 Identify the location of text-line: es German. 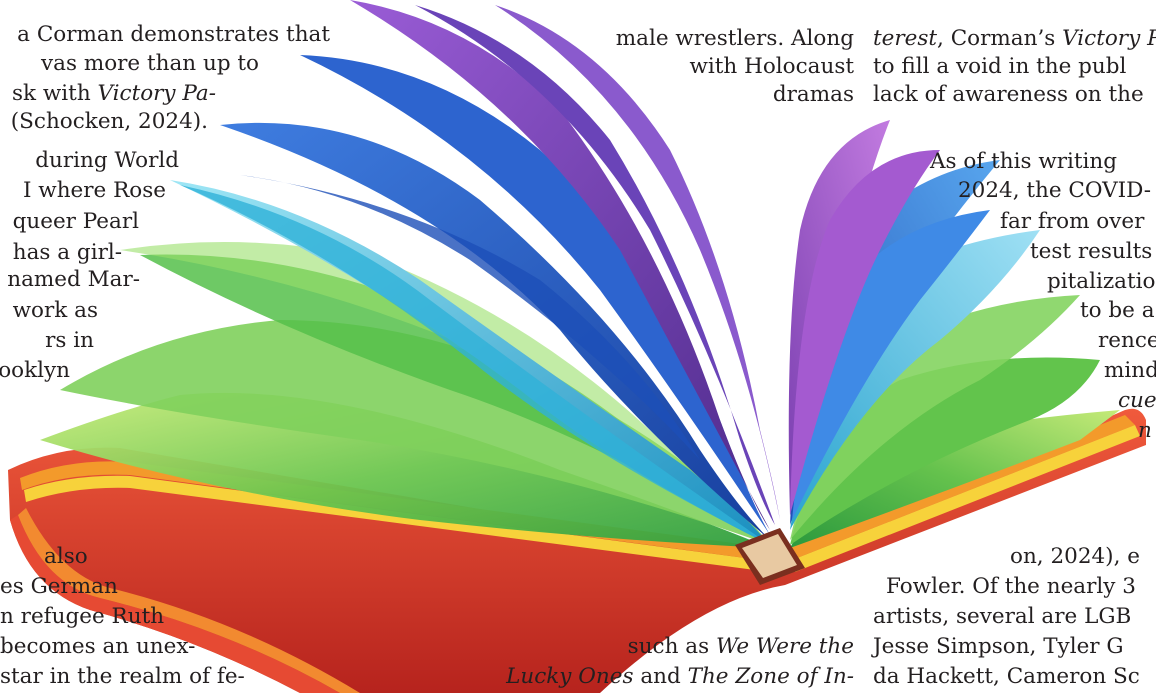
(59, 586).